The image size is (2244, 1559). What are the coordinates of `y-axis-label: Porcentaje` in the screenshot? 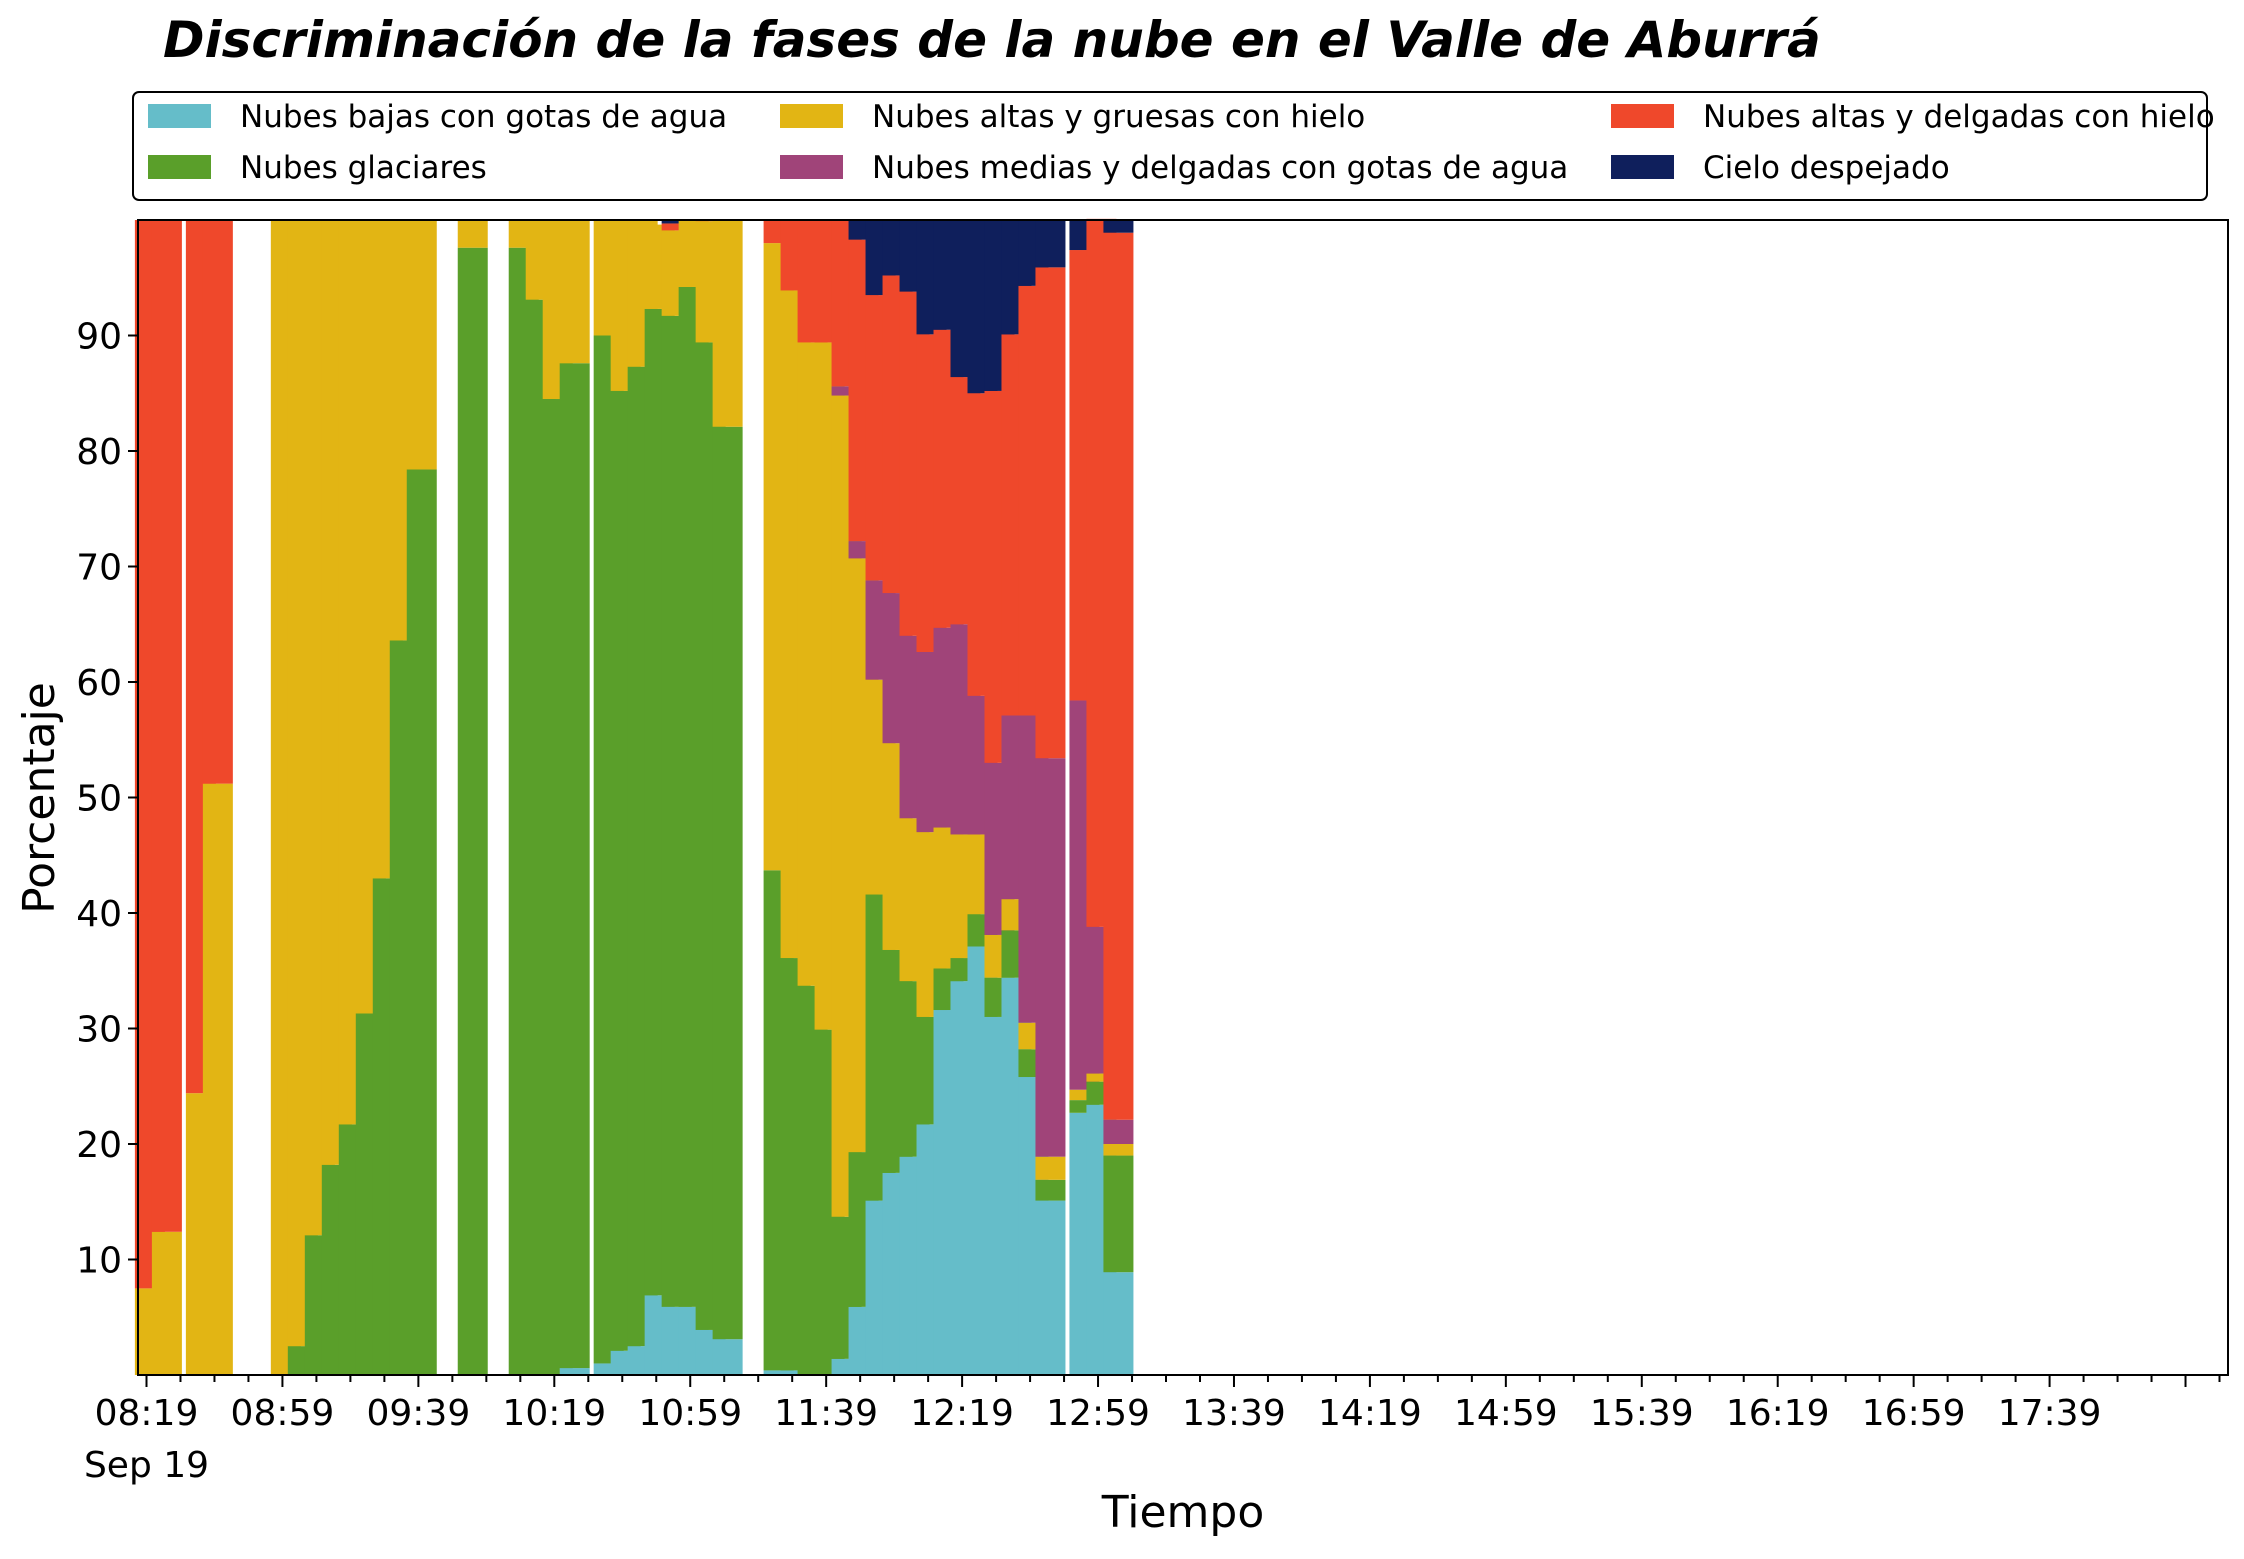 It's located at (39, 798).